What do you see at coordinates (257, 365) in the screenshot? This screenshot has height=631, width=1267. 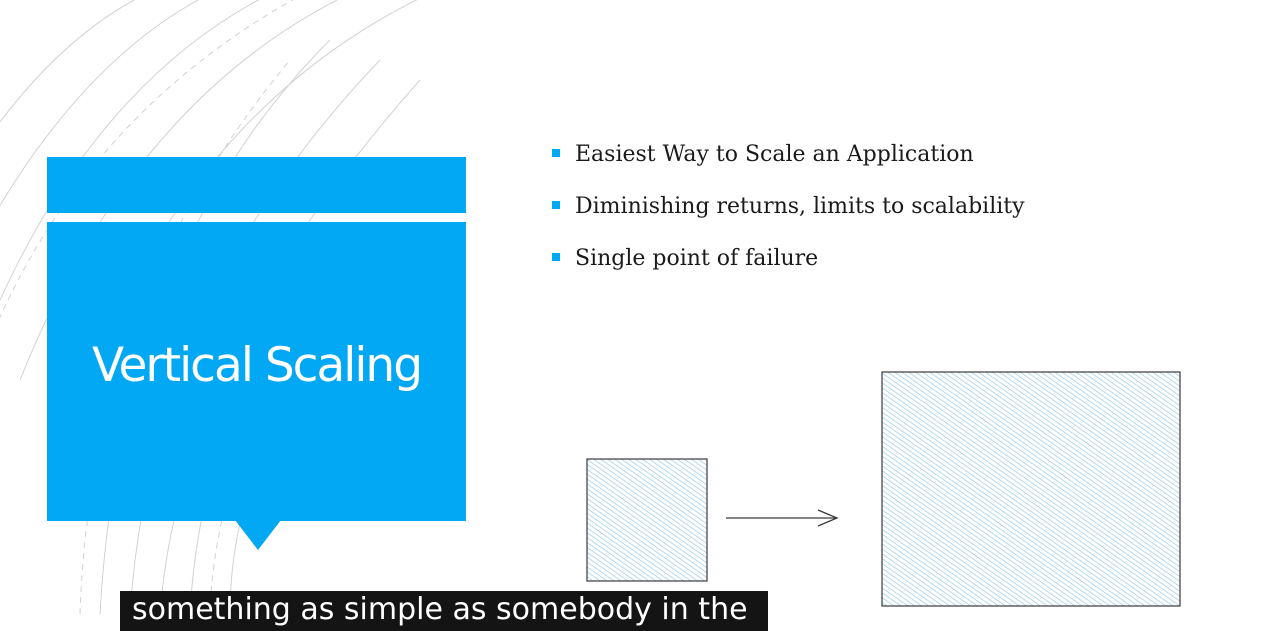 I see `slide-title: Vertical Scaling` at bounding box center [257, 365].